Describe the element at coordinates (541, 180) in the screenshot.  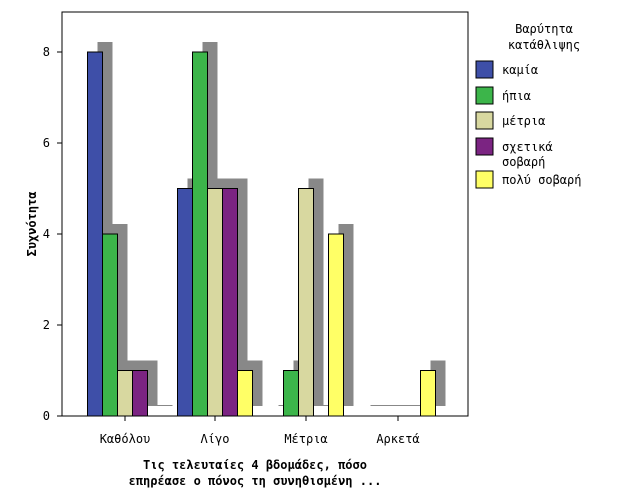
I see `legend-label: πολύ σοβαρή` at that location.